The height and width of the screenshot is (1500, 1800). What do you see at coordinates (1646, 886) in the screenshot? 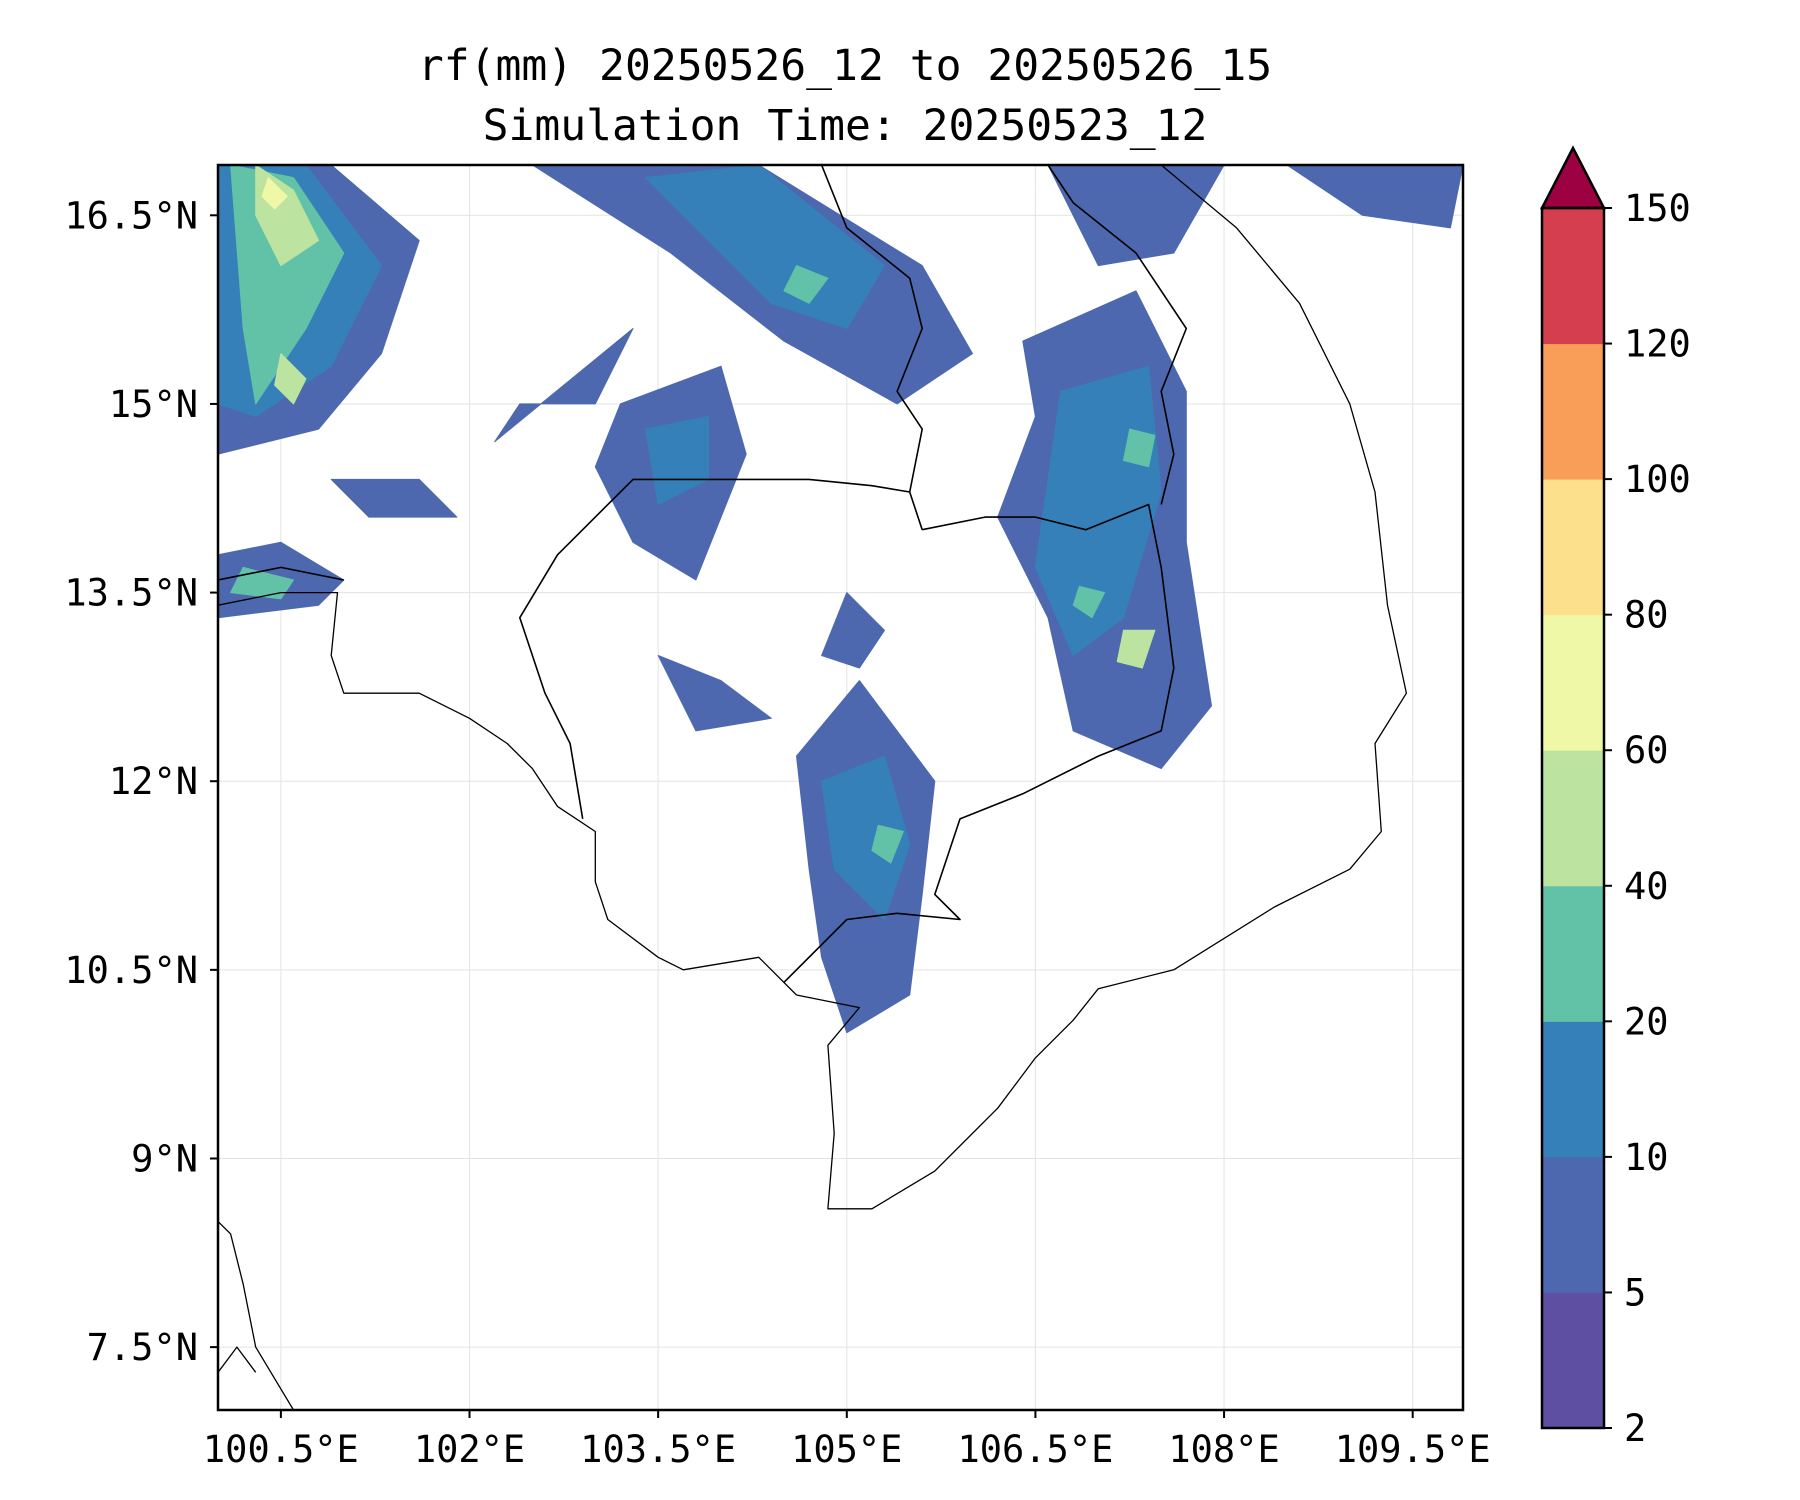
I see `colorbar-label: 40` at bounding box center [1646, 886].